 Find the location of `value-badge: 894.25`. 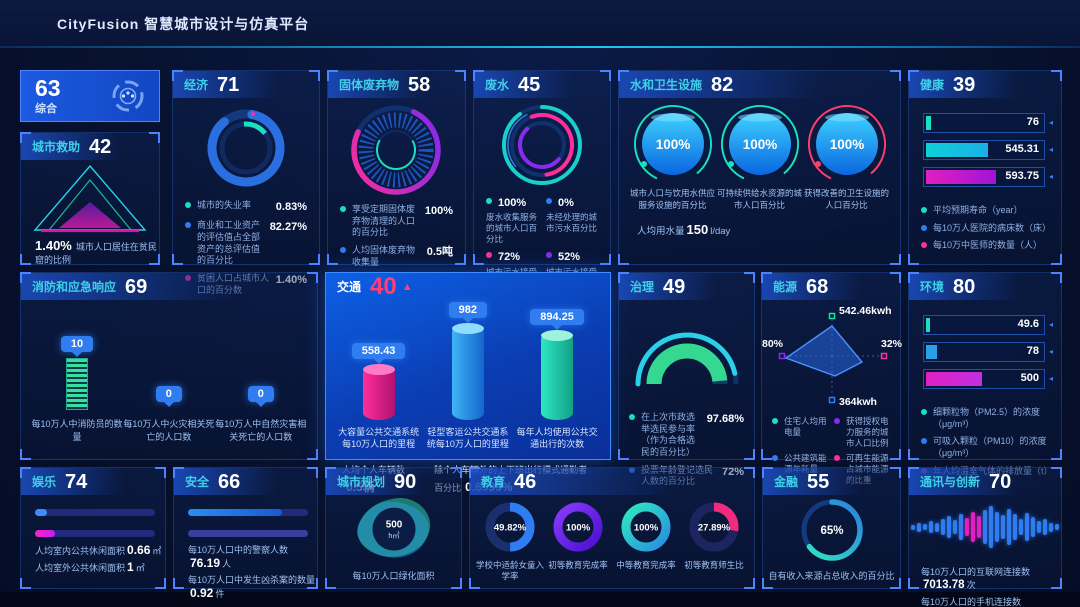

value-badge: 894.25 is located at coordinates (557, 319).